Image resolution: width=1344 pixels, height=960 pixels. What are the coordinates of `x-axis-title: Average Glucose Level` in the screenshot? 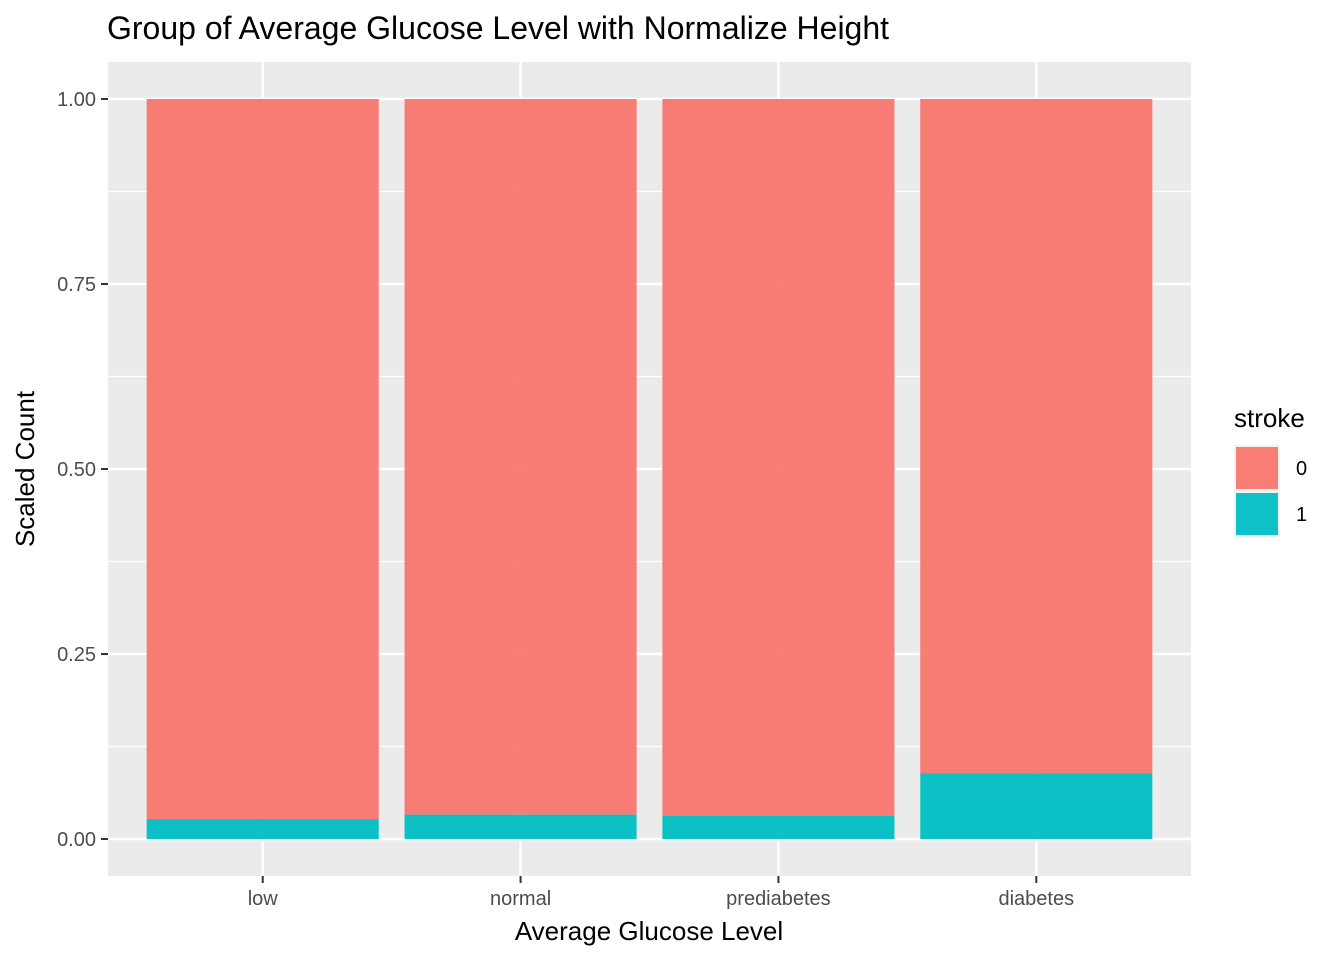 It's located at (649, 931).